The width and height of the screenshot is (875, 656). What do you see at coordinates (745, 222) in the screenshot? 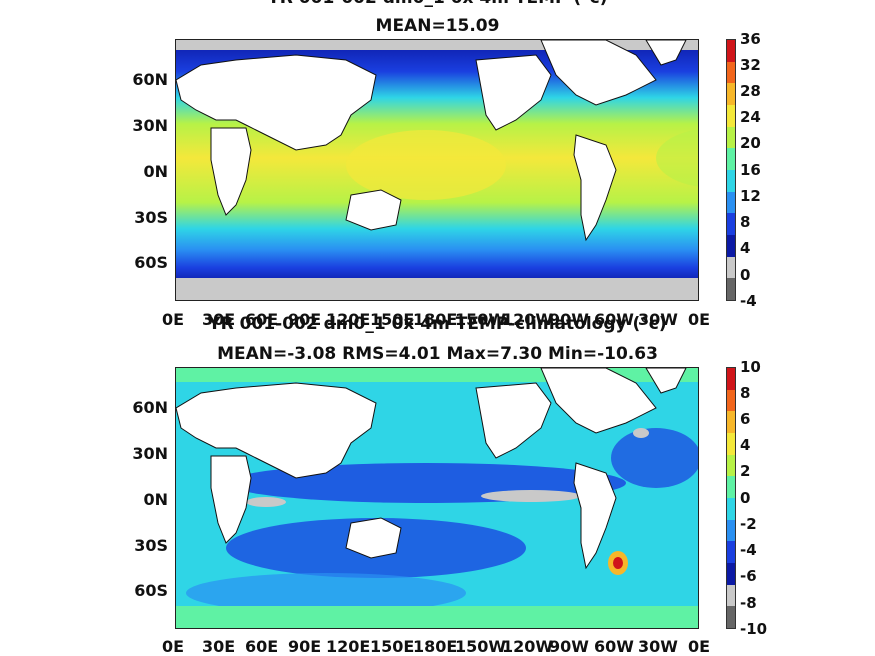
I see `panel1-colorbar-label: 8` at bounding box center [745, 222].